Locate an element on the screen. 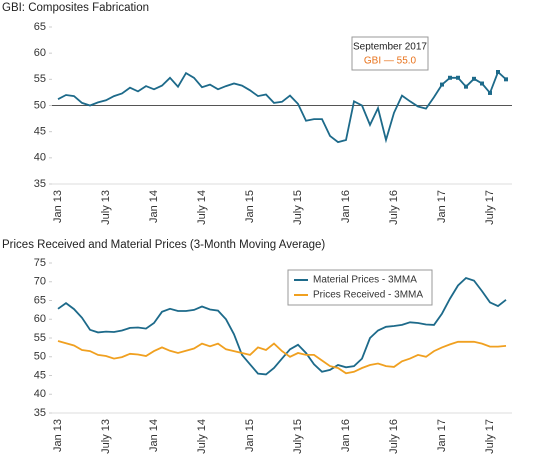  annotation: GBI — 55.0 is located at coordinates (390, 61).